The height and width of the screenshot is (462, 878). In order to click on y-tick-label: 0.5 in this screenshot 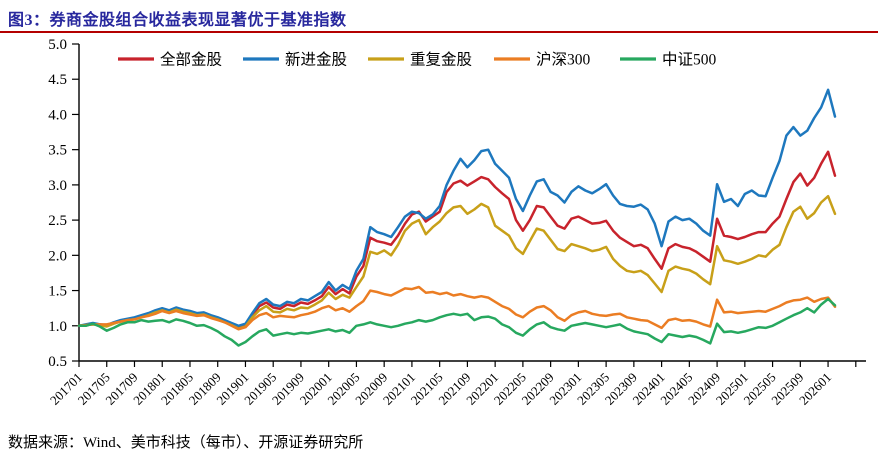, I will do `click(57, 362)`.